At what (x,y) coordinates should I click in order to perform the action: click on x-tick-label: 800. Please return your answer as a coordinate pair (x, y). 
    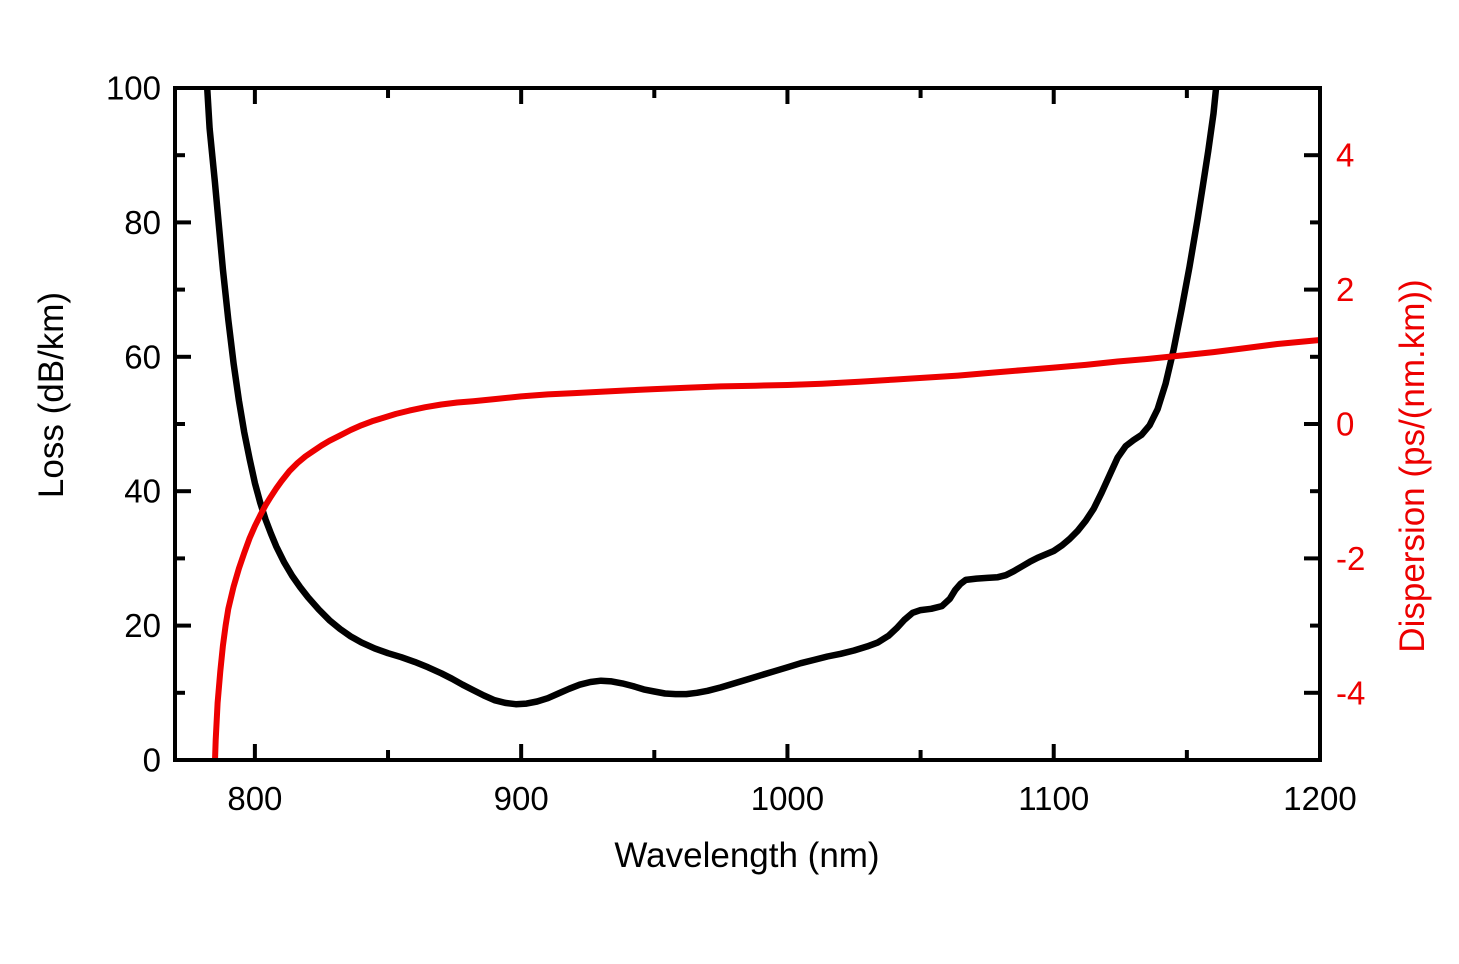
    Looking at the image, I should click on (254, 798).